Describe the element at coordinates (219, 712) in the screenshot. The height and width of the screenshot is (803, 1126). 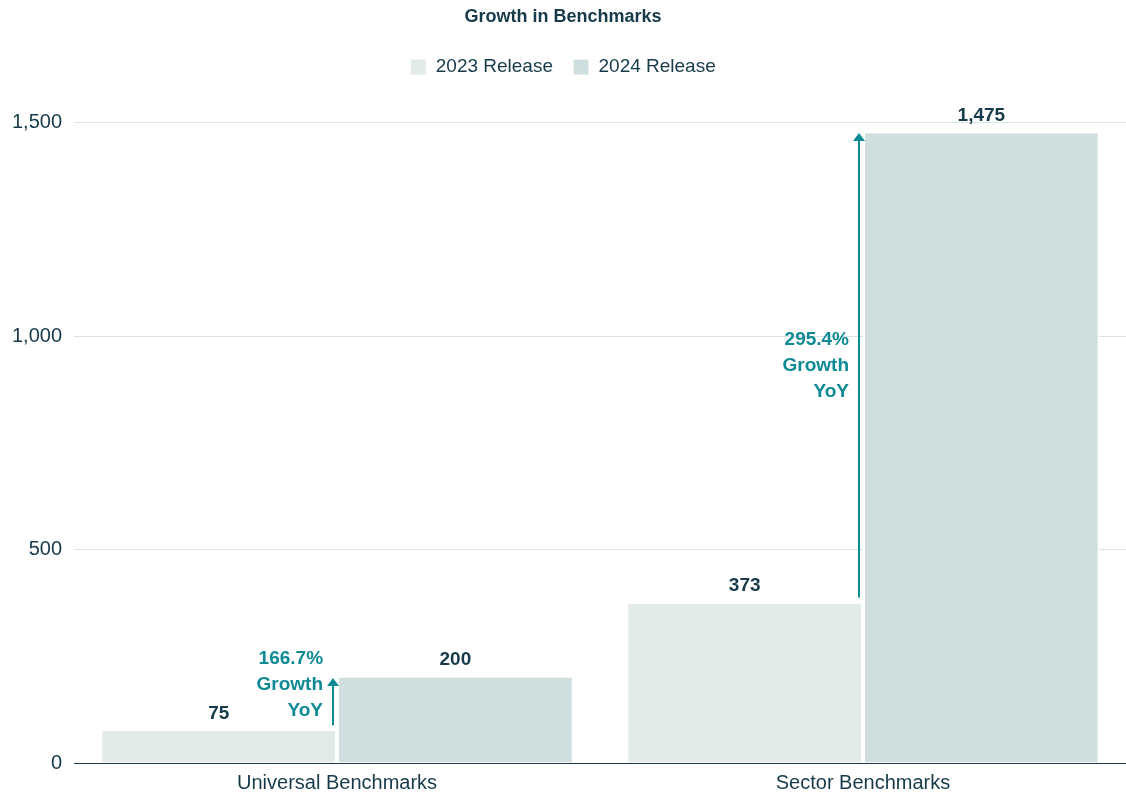
I see `text: 75` at that location.